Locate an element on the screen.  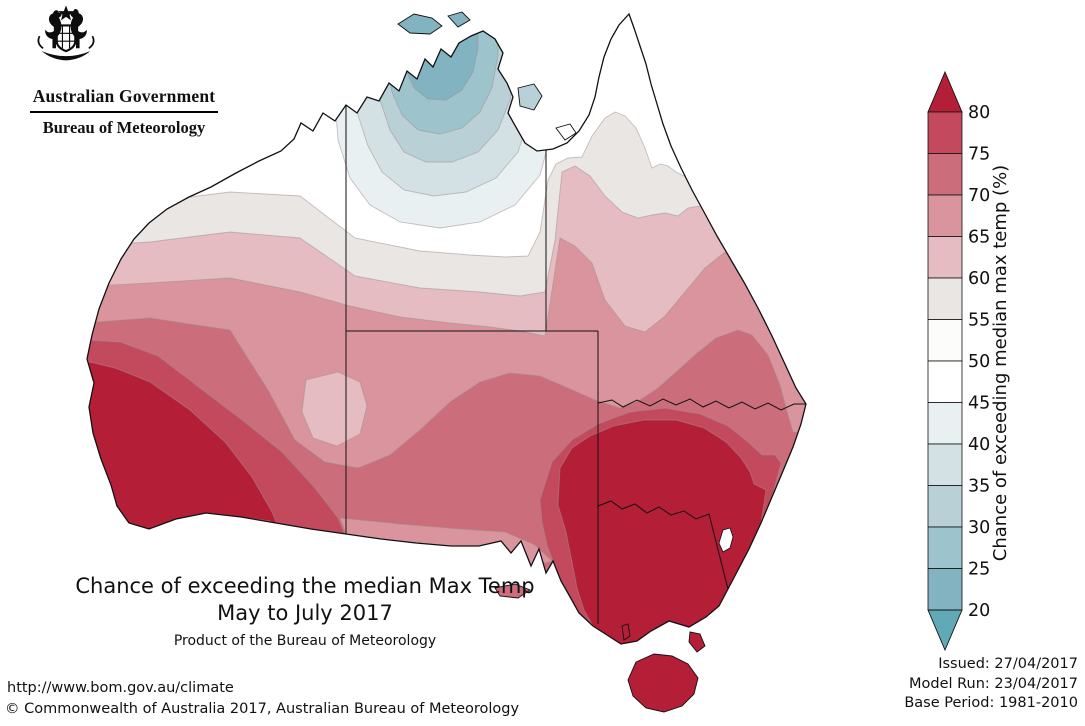
bom-url-text: http://www.bom.gov.au/climate is located at coordinates (120, 688).